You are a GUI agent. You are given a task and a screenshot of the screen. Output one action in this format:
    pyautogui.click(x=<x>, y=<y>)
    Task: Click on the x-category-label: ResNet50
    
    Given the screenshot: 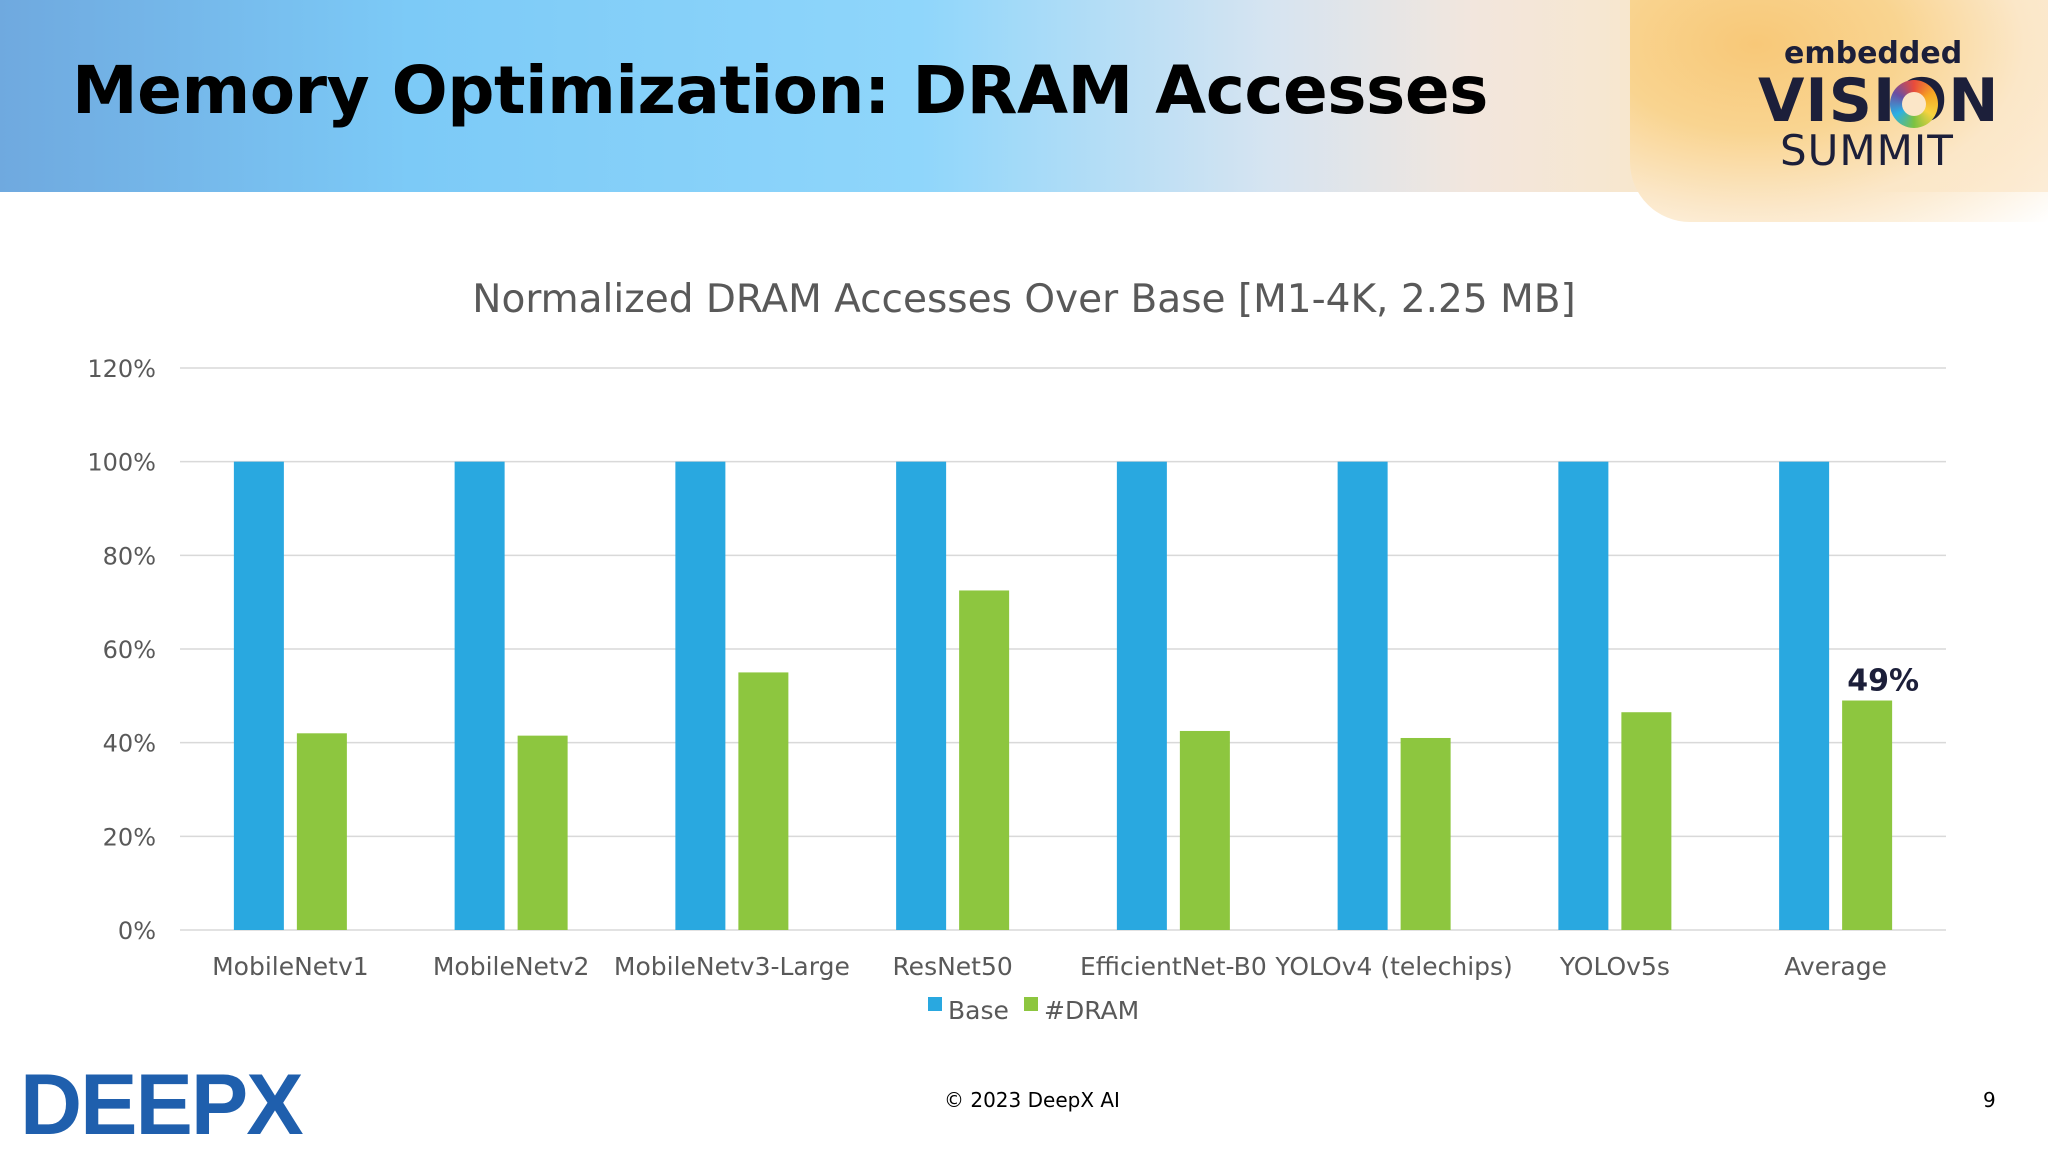 What is the action you would take?
    pyautogui.click(x=952, y=966)
    